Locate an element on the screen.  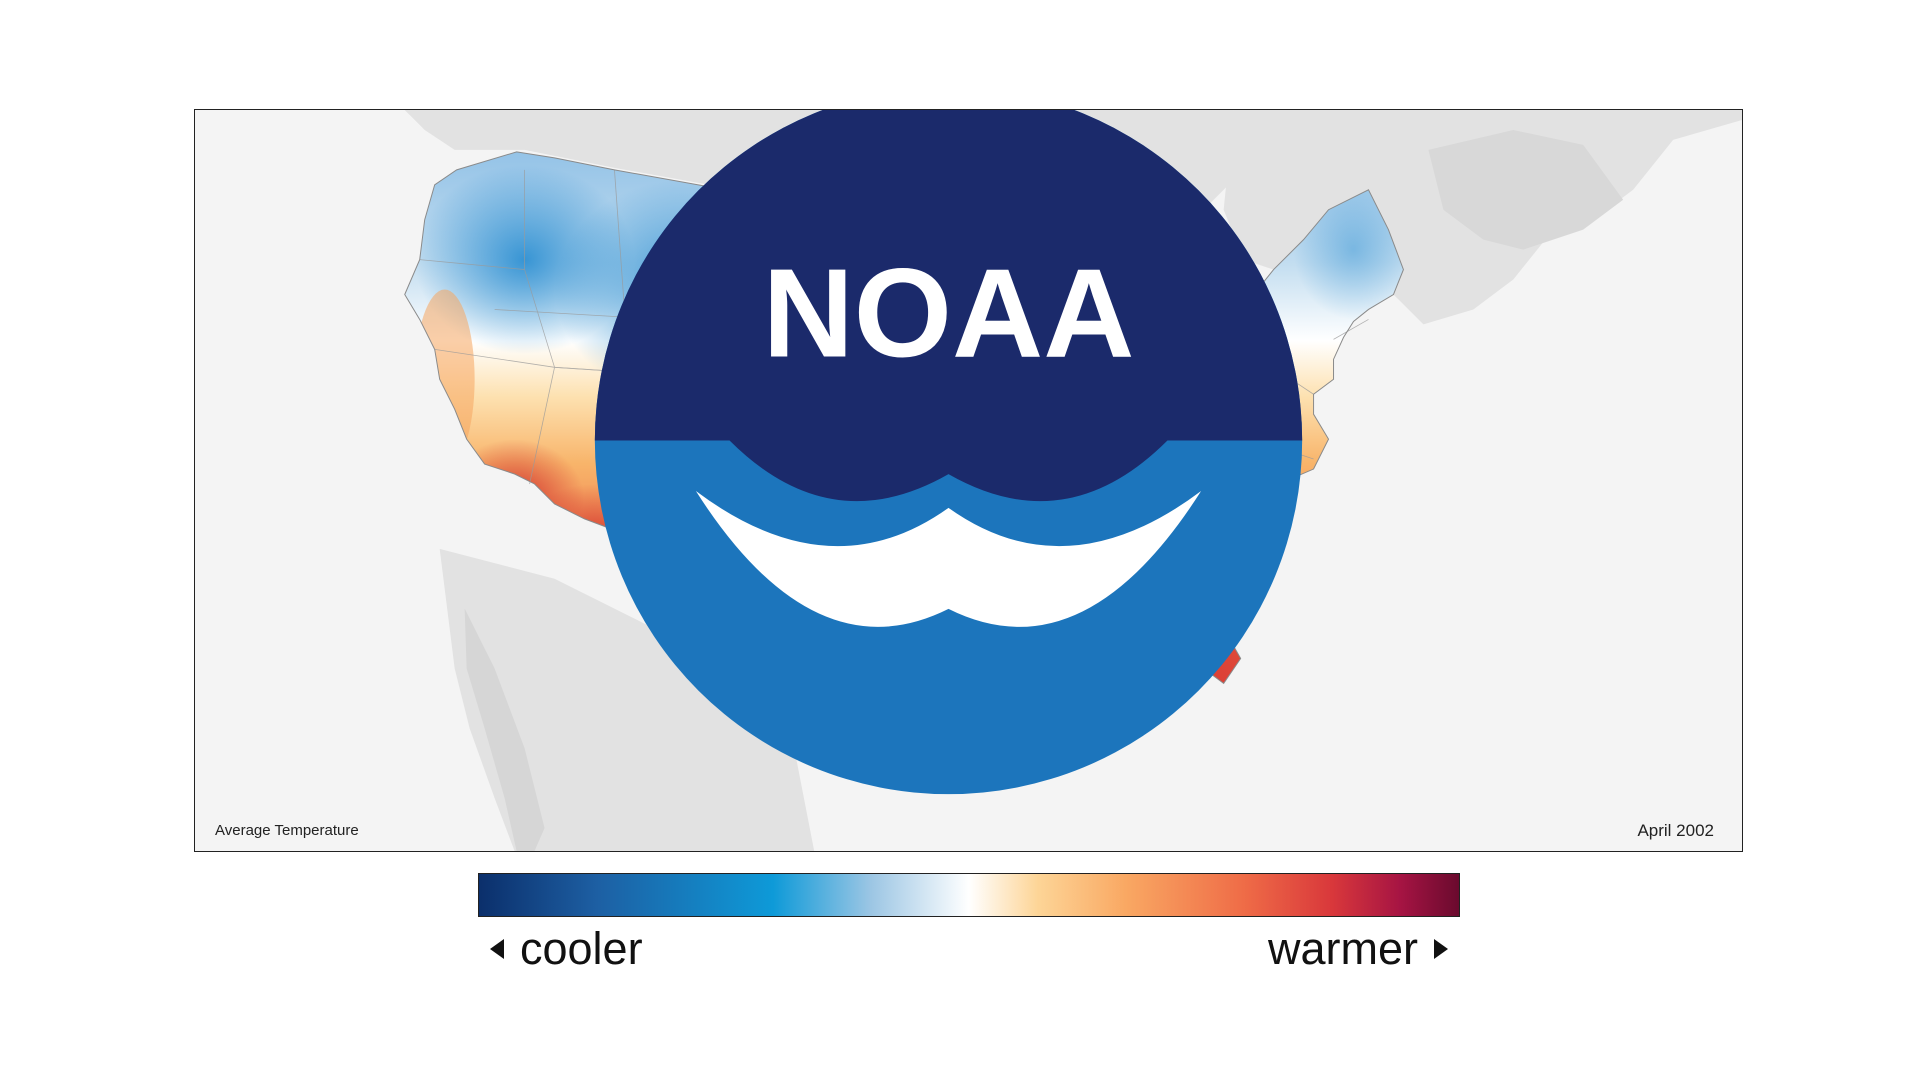
color-legend: cooler warmer is located at coordinates (969, 928).